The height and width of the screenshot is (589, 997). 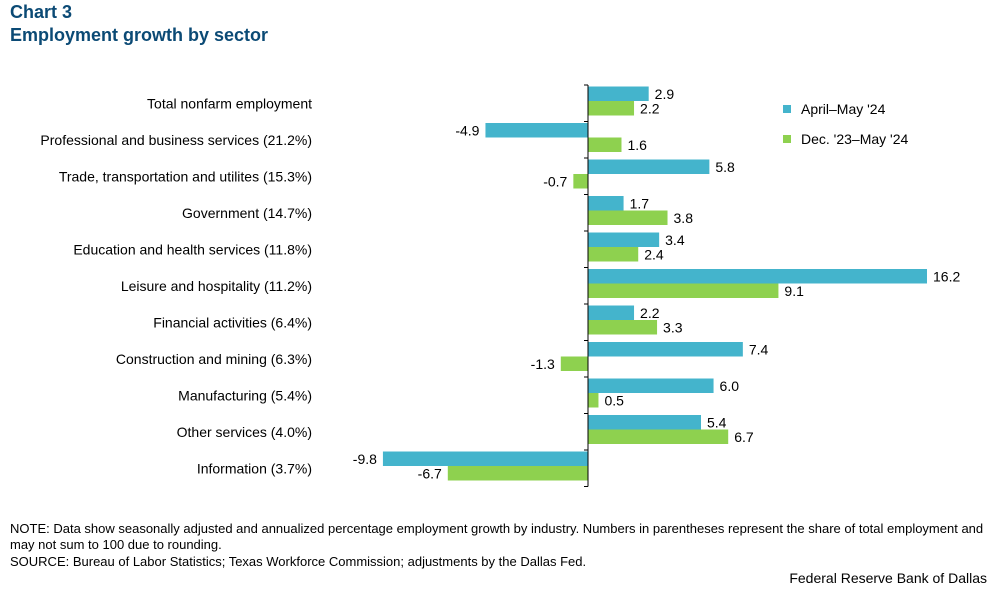 What do you see at coordinates (232, 322) in the screenshot?
I see `category-label: Financial activities (6.4%)` at bounding box center [232, 322].